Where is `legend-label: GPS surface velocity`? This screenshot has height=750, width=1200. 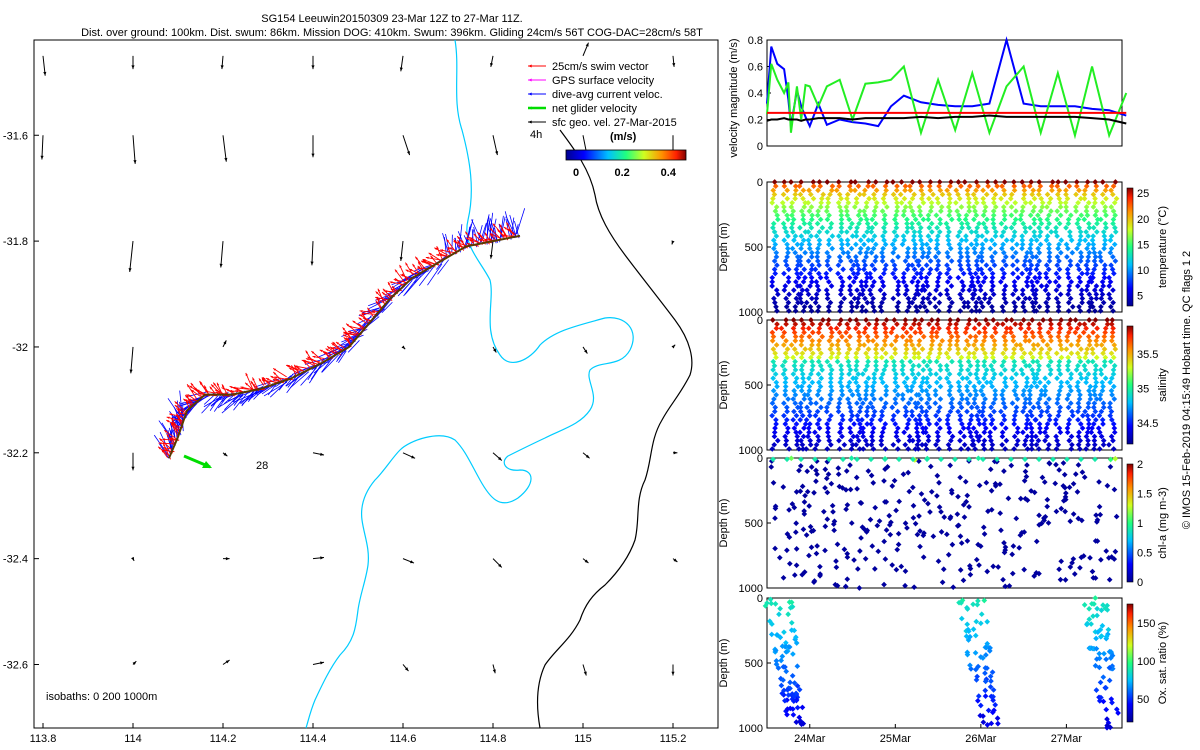
legend-label: GPS surface velocity is located at coordinates (603, 81).